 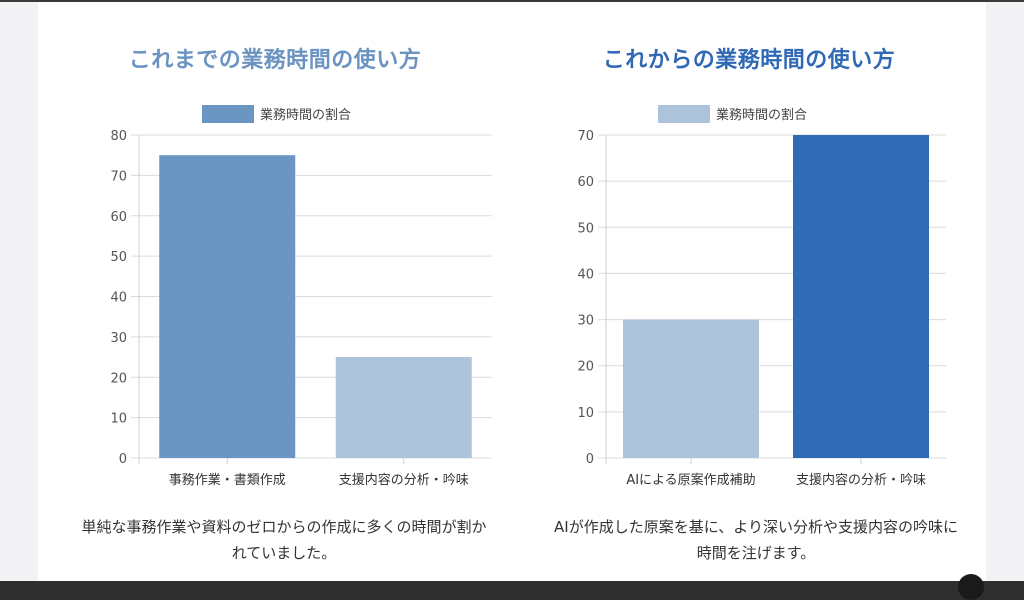 I want to click on y-tick-label: 80, so click(x=118, y=136).